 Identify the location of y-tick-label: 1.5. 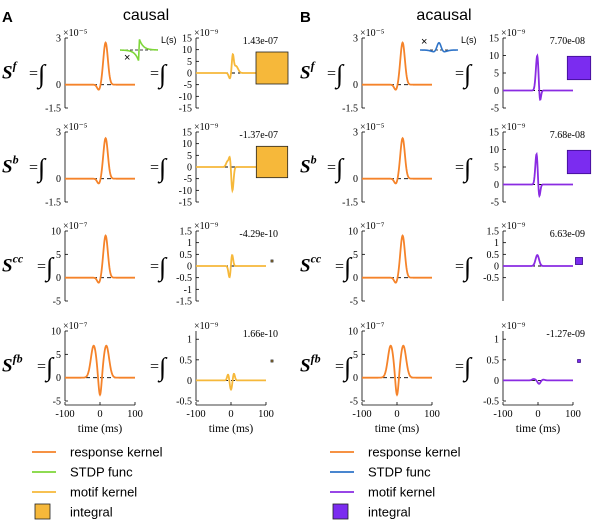
(493, 232).